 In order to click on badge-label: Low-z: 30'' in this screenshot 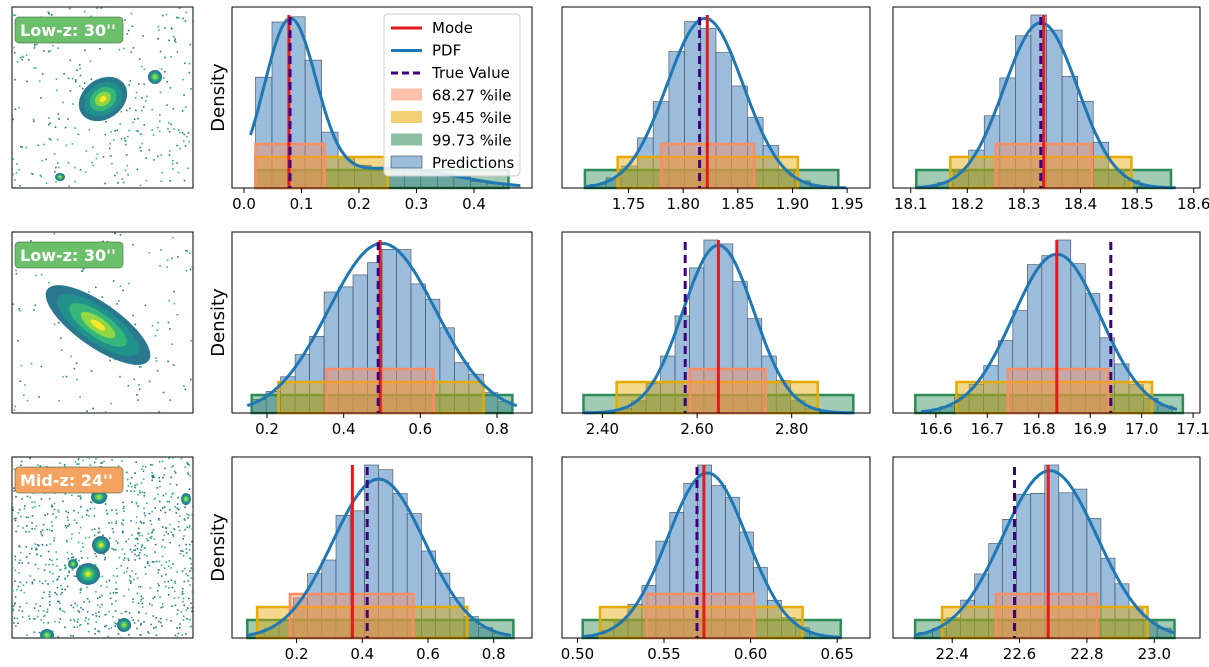, I will do `click(68, 255)`.